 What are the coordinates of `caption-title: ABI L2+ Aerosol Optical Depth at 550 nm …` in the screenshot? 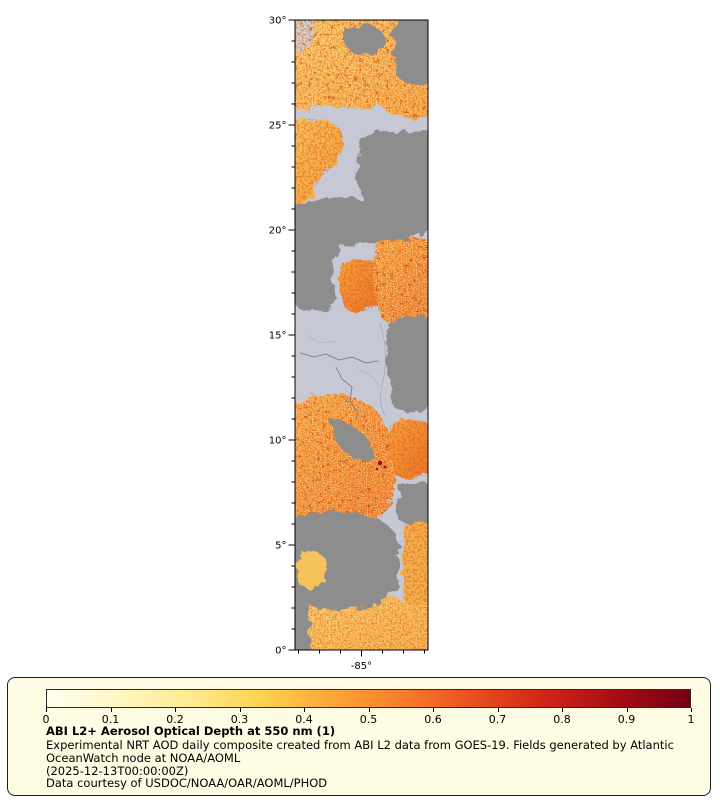 It's located at (191, 731).